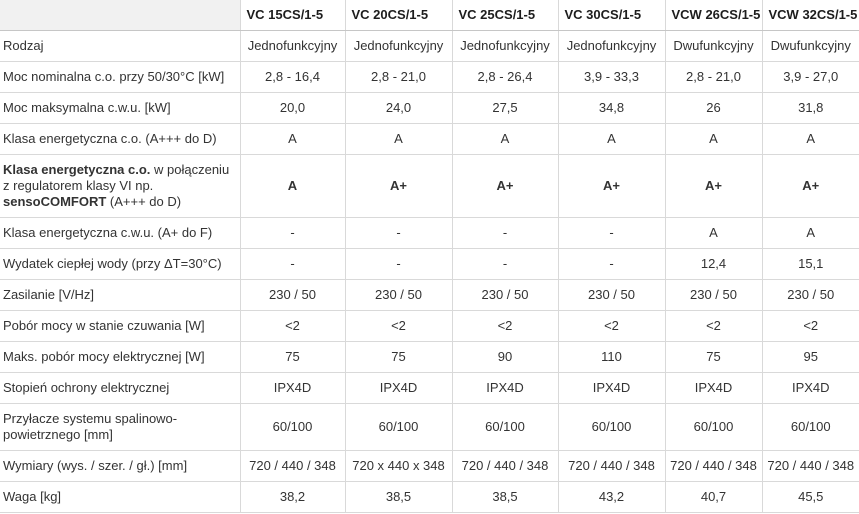 The width and height of the screenshot is (859, 514). I want to click on row-label-part: Klasa energetyczna c.o., so click(77, 169).